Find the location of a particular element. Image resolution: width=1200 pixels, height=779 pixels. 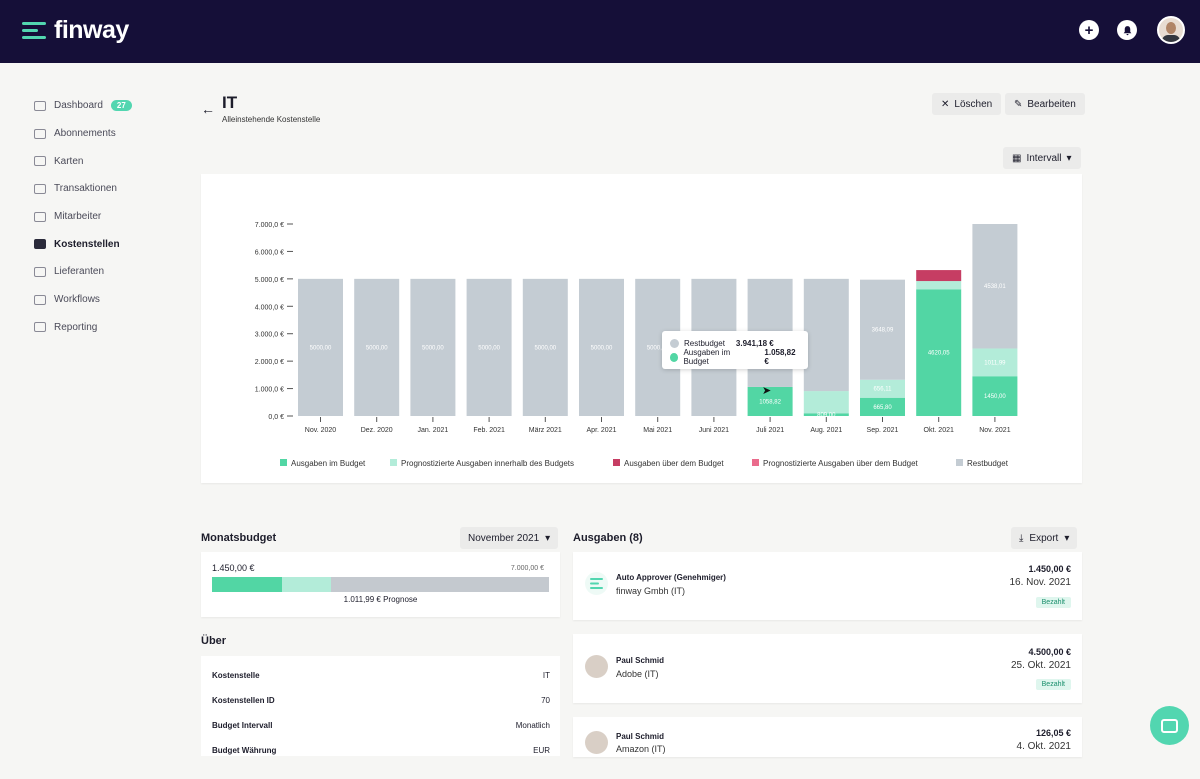

sidebar-item-label: Workflows is located at coordinates (77, 300).